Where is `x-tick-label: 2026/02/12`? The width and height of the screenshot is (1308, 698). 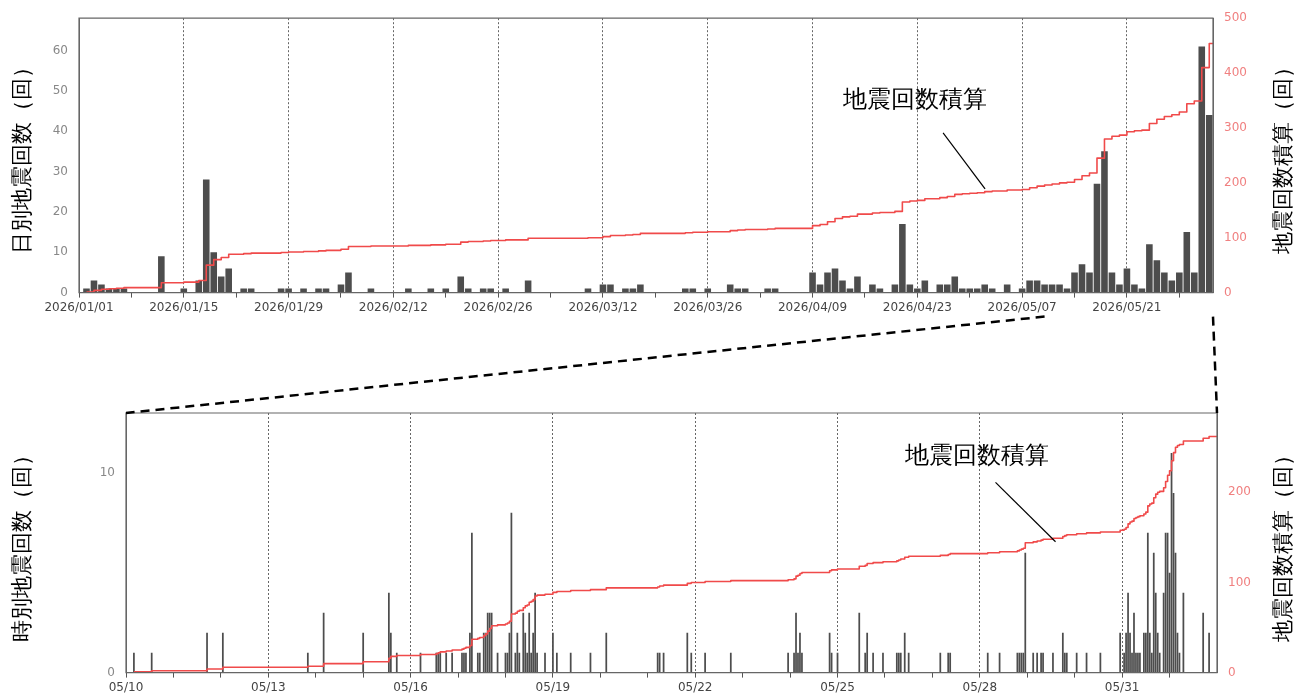
x-tick-label: 2026/02/12 is located at coordinates (393, 306).